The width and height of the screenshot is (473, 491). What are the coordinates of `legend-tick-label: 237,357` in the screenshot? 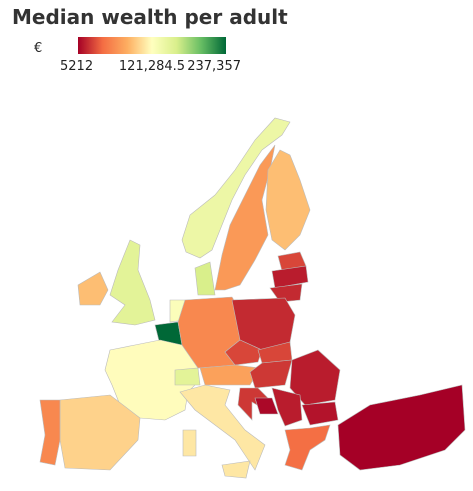 It's located at (214, 66).